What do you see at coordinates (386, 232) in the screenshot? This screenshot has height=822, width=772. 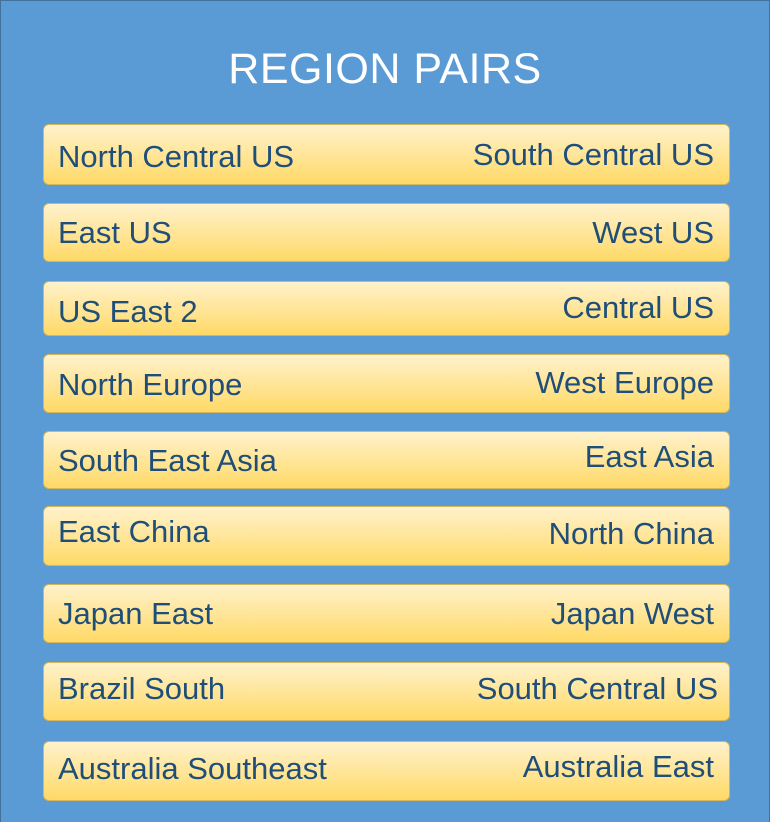 I see `region-pair-row: East US West US` at bounding box center [386, 232].